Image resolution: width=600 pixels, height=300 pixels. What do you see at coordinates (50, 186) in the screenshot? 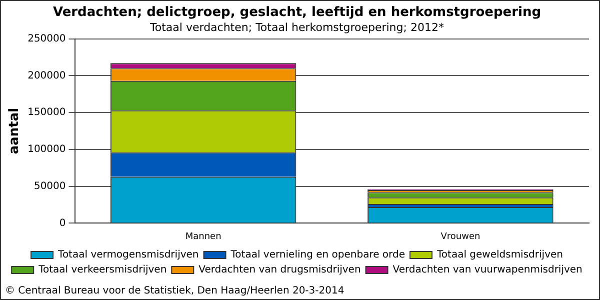
I see `y-tick-label: 50000` at bounding box center [50, 186].